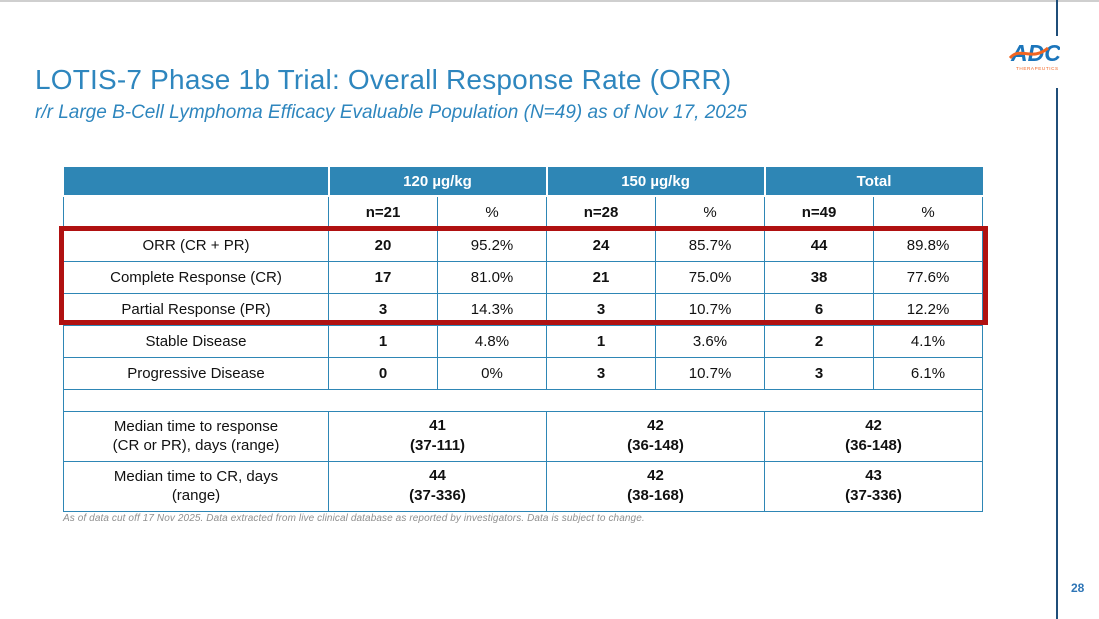  Describe the element at coordinates (437, 182) in the screenshot. I see `header-dose-120: 120 µg/kg` at that location.